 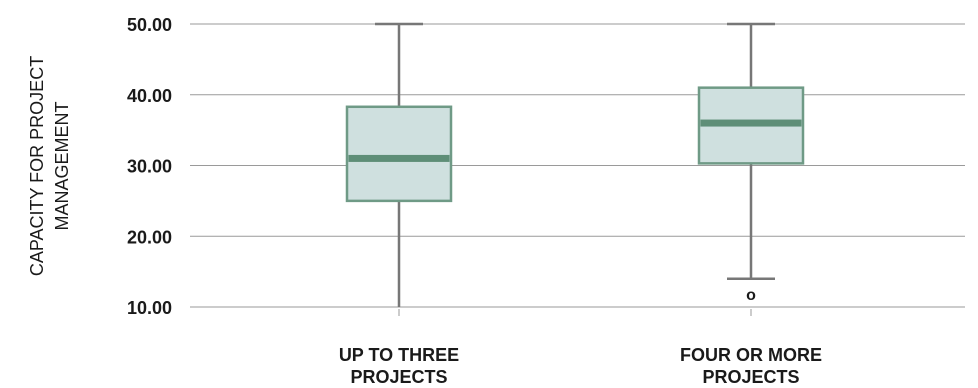 I want to click on y-tick-label-3: 40.00, so click(x=149, y=96).